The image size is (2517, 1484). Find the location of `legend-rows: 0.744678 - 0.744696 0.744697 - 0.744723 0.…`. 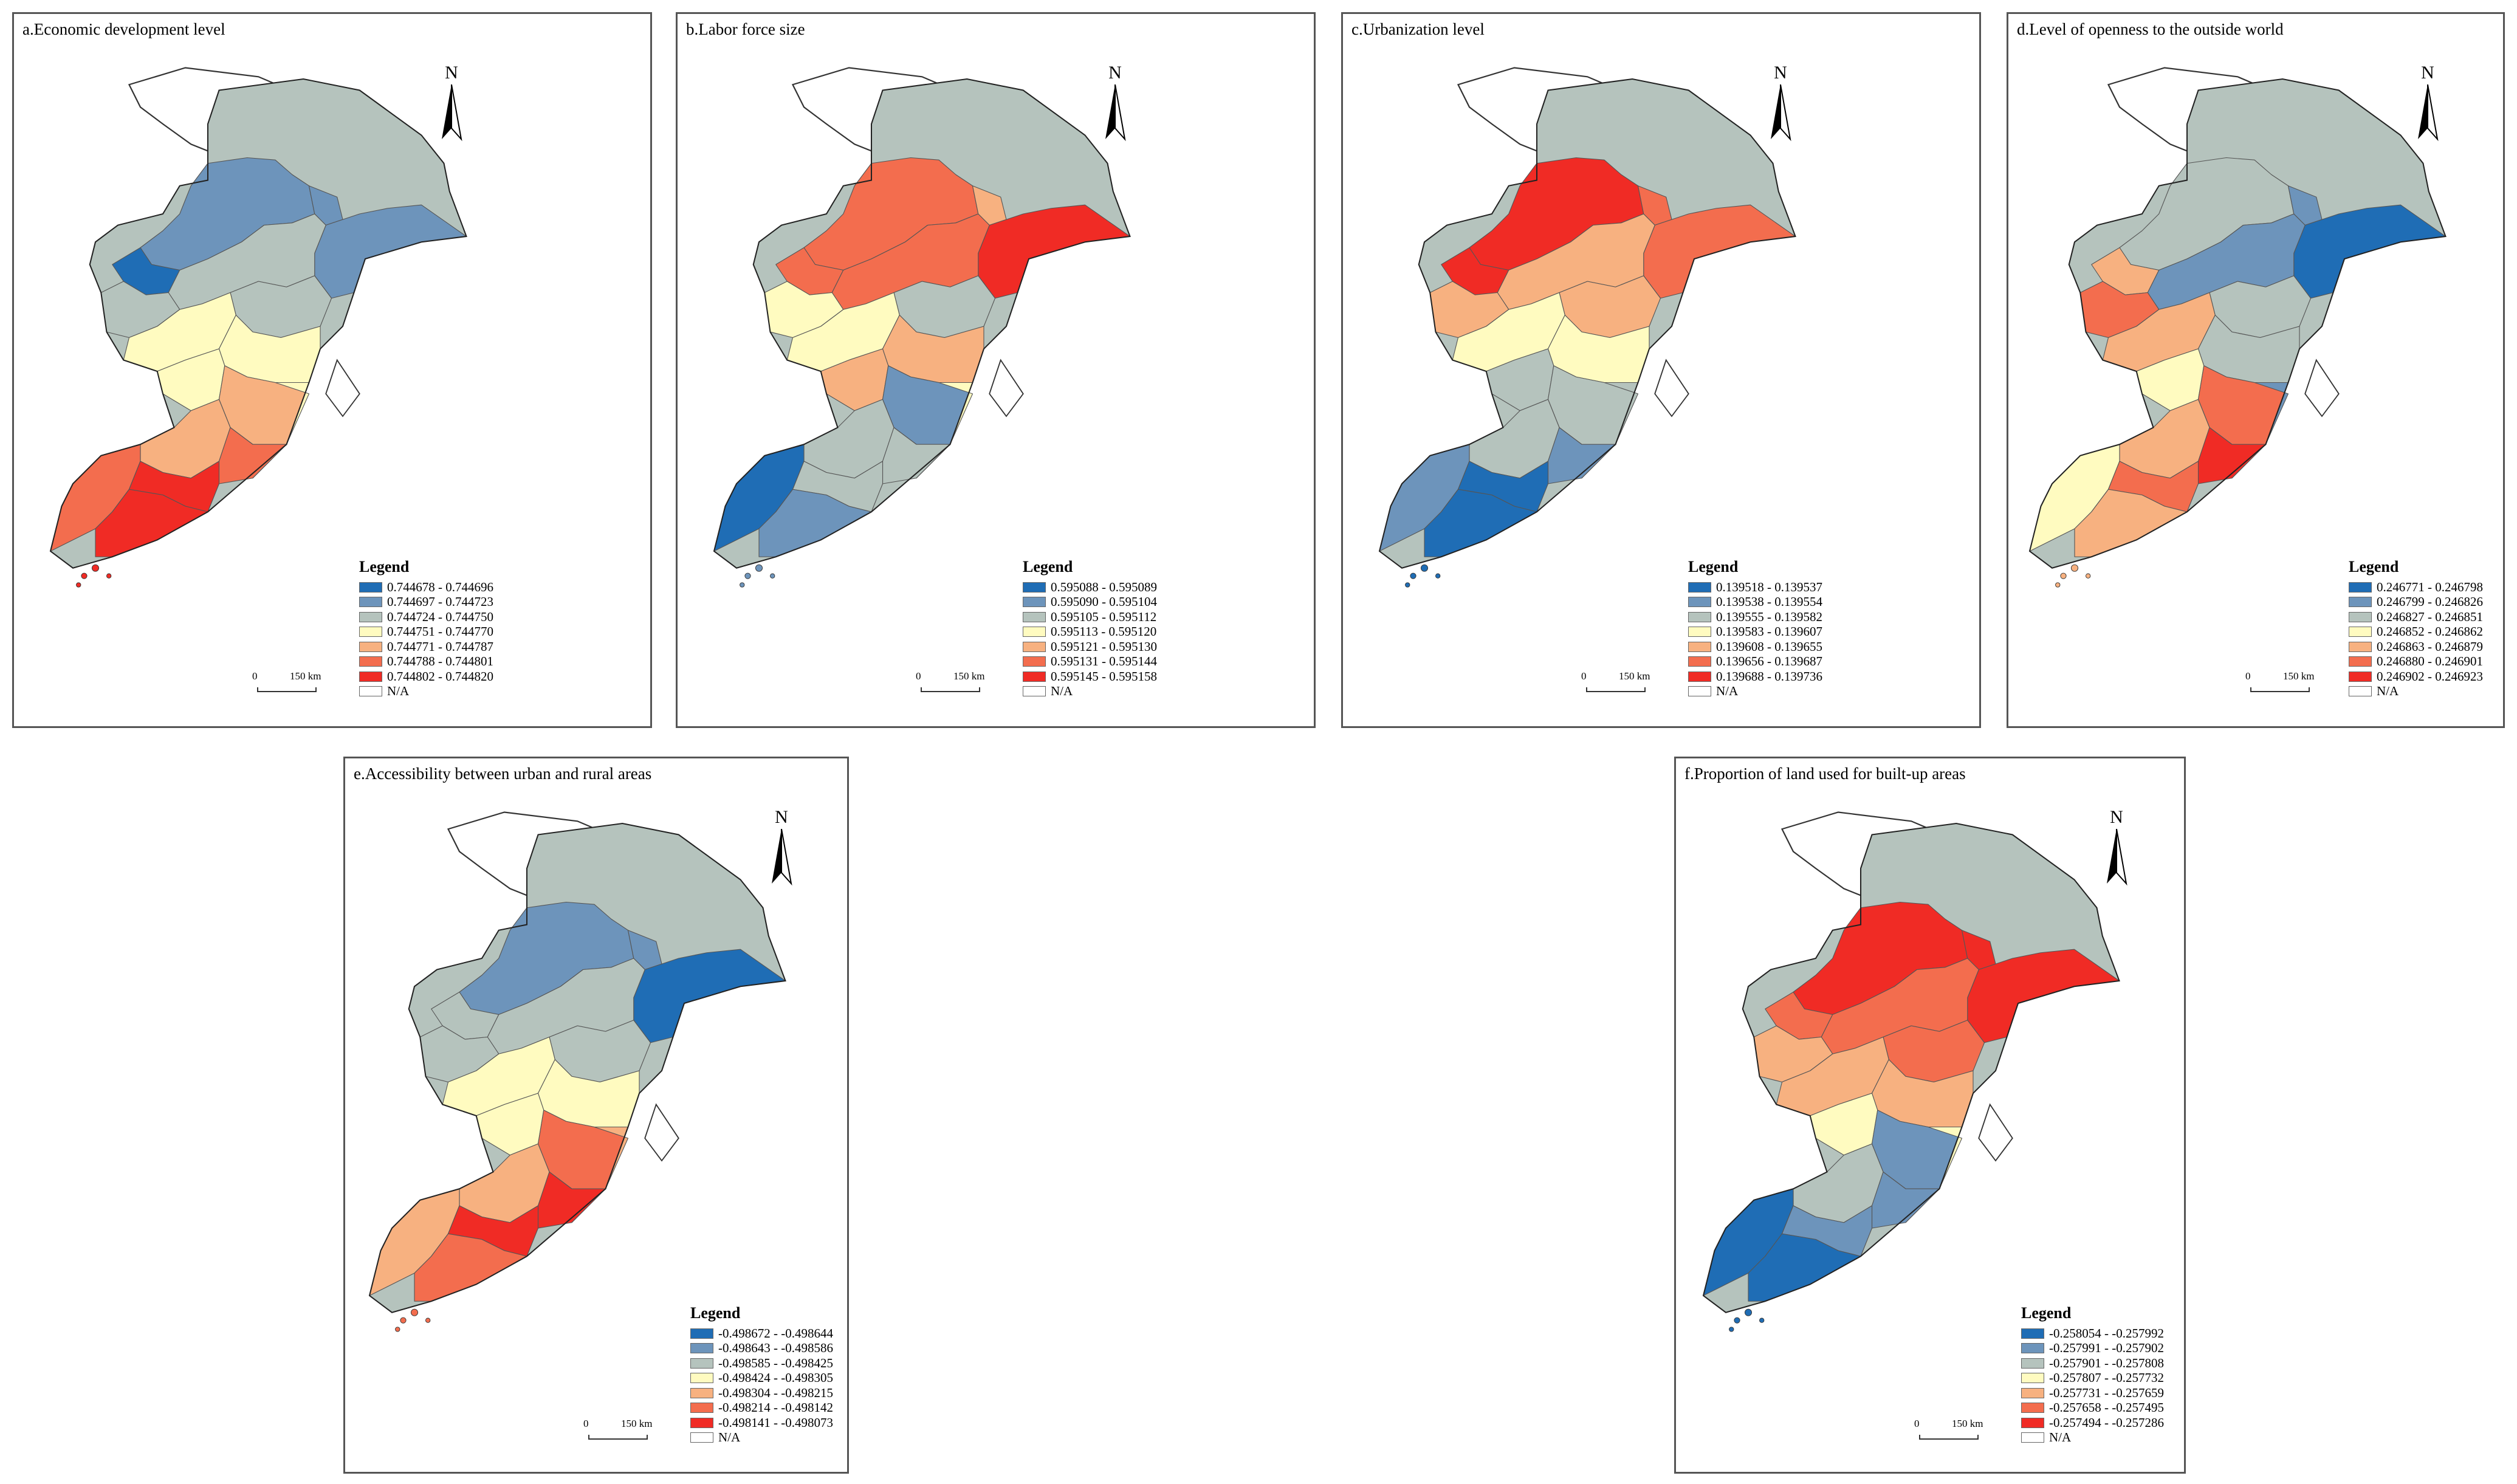

legend-rows: 0.744678 - 0.744696 0.744697 - 0.744723 0.… is located at coordinates (426, 632).